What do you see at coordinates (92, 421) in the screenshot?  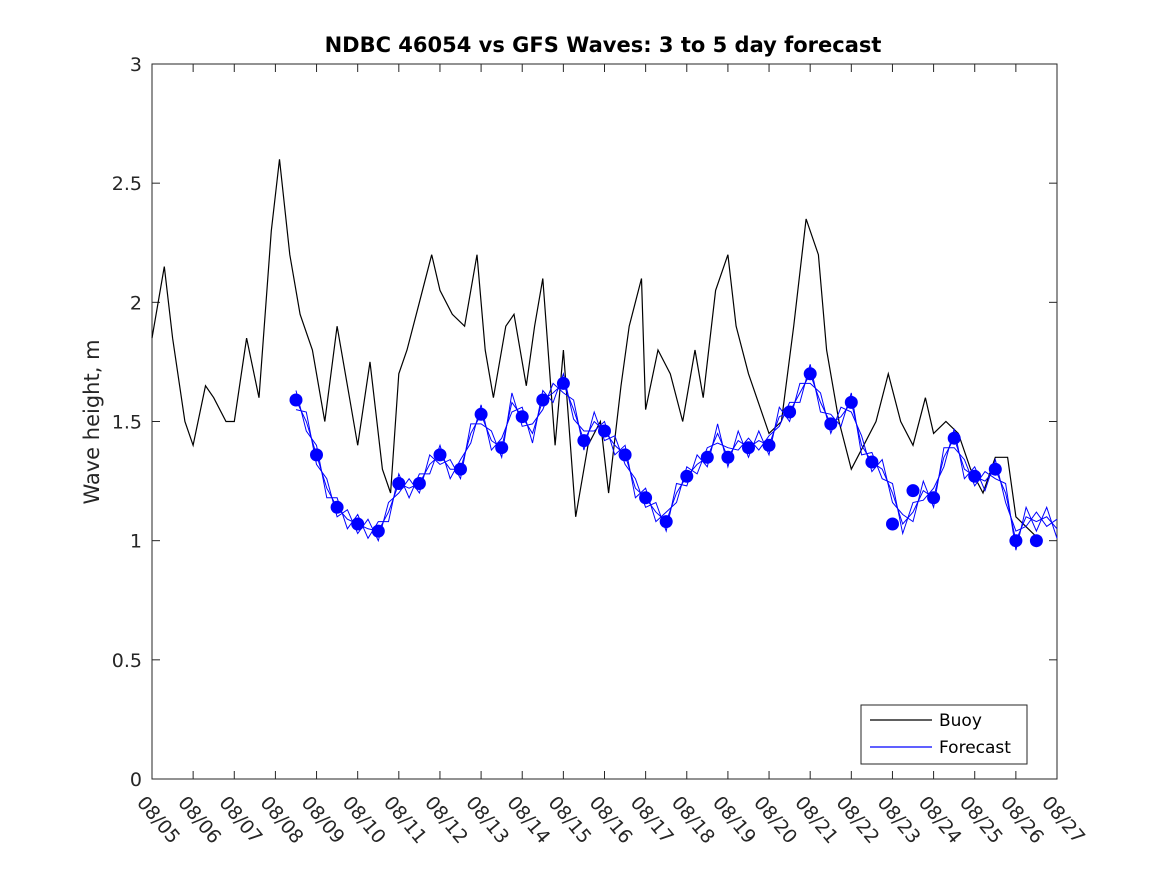 I see `y-axis-label: Wave height, m` at bounding box center [92, 421].